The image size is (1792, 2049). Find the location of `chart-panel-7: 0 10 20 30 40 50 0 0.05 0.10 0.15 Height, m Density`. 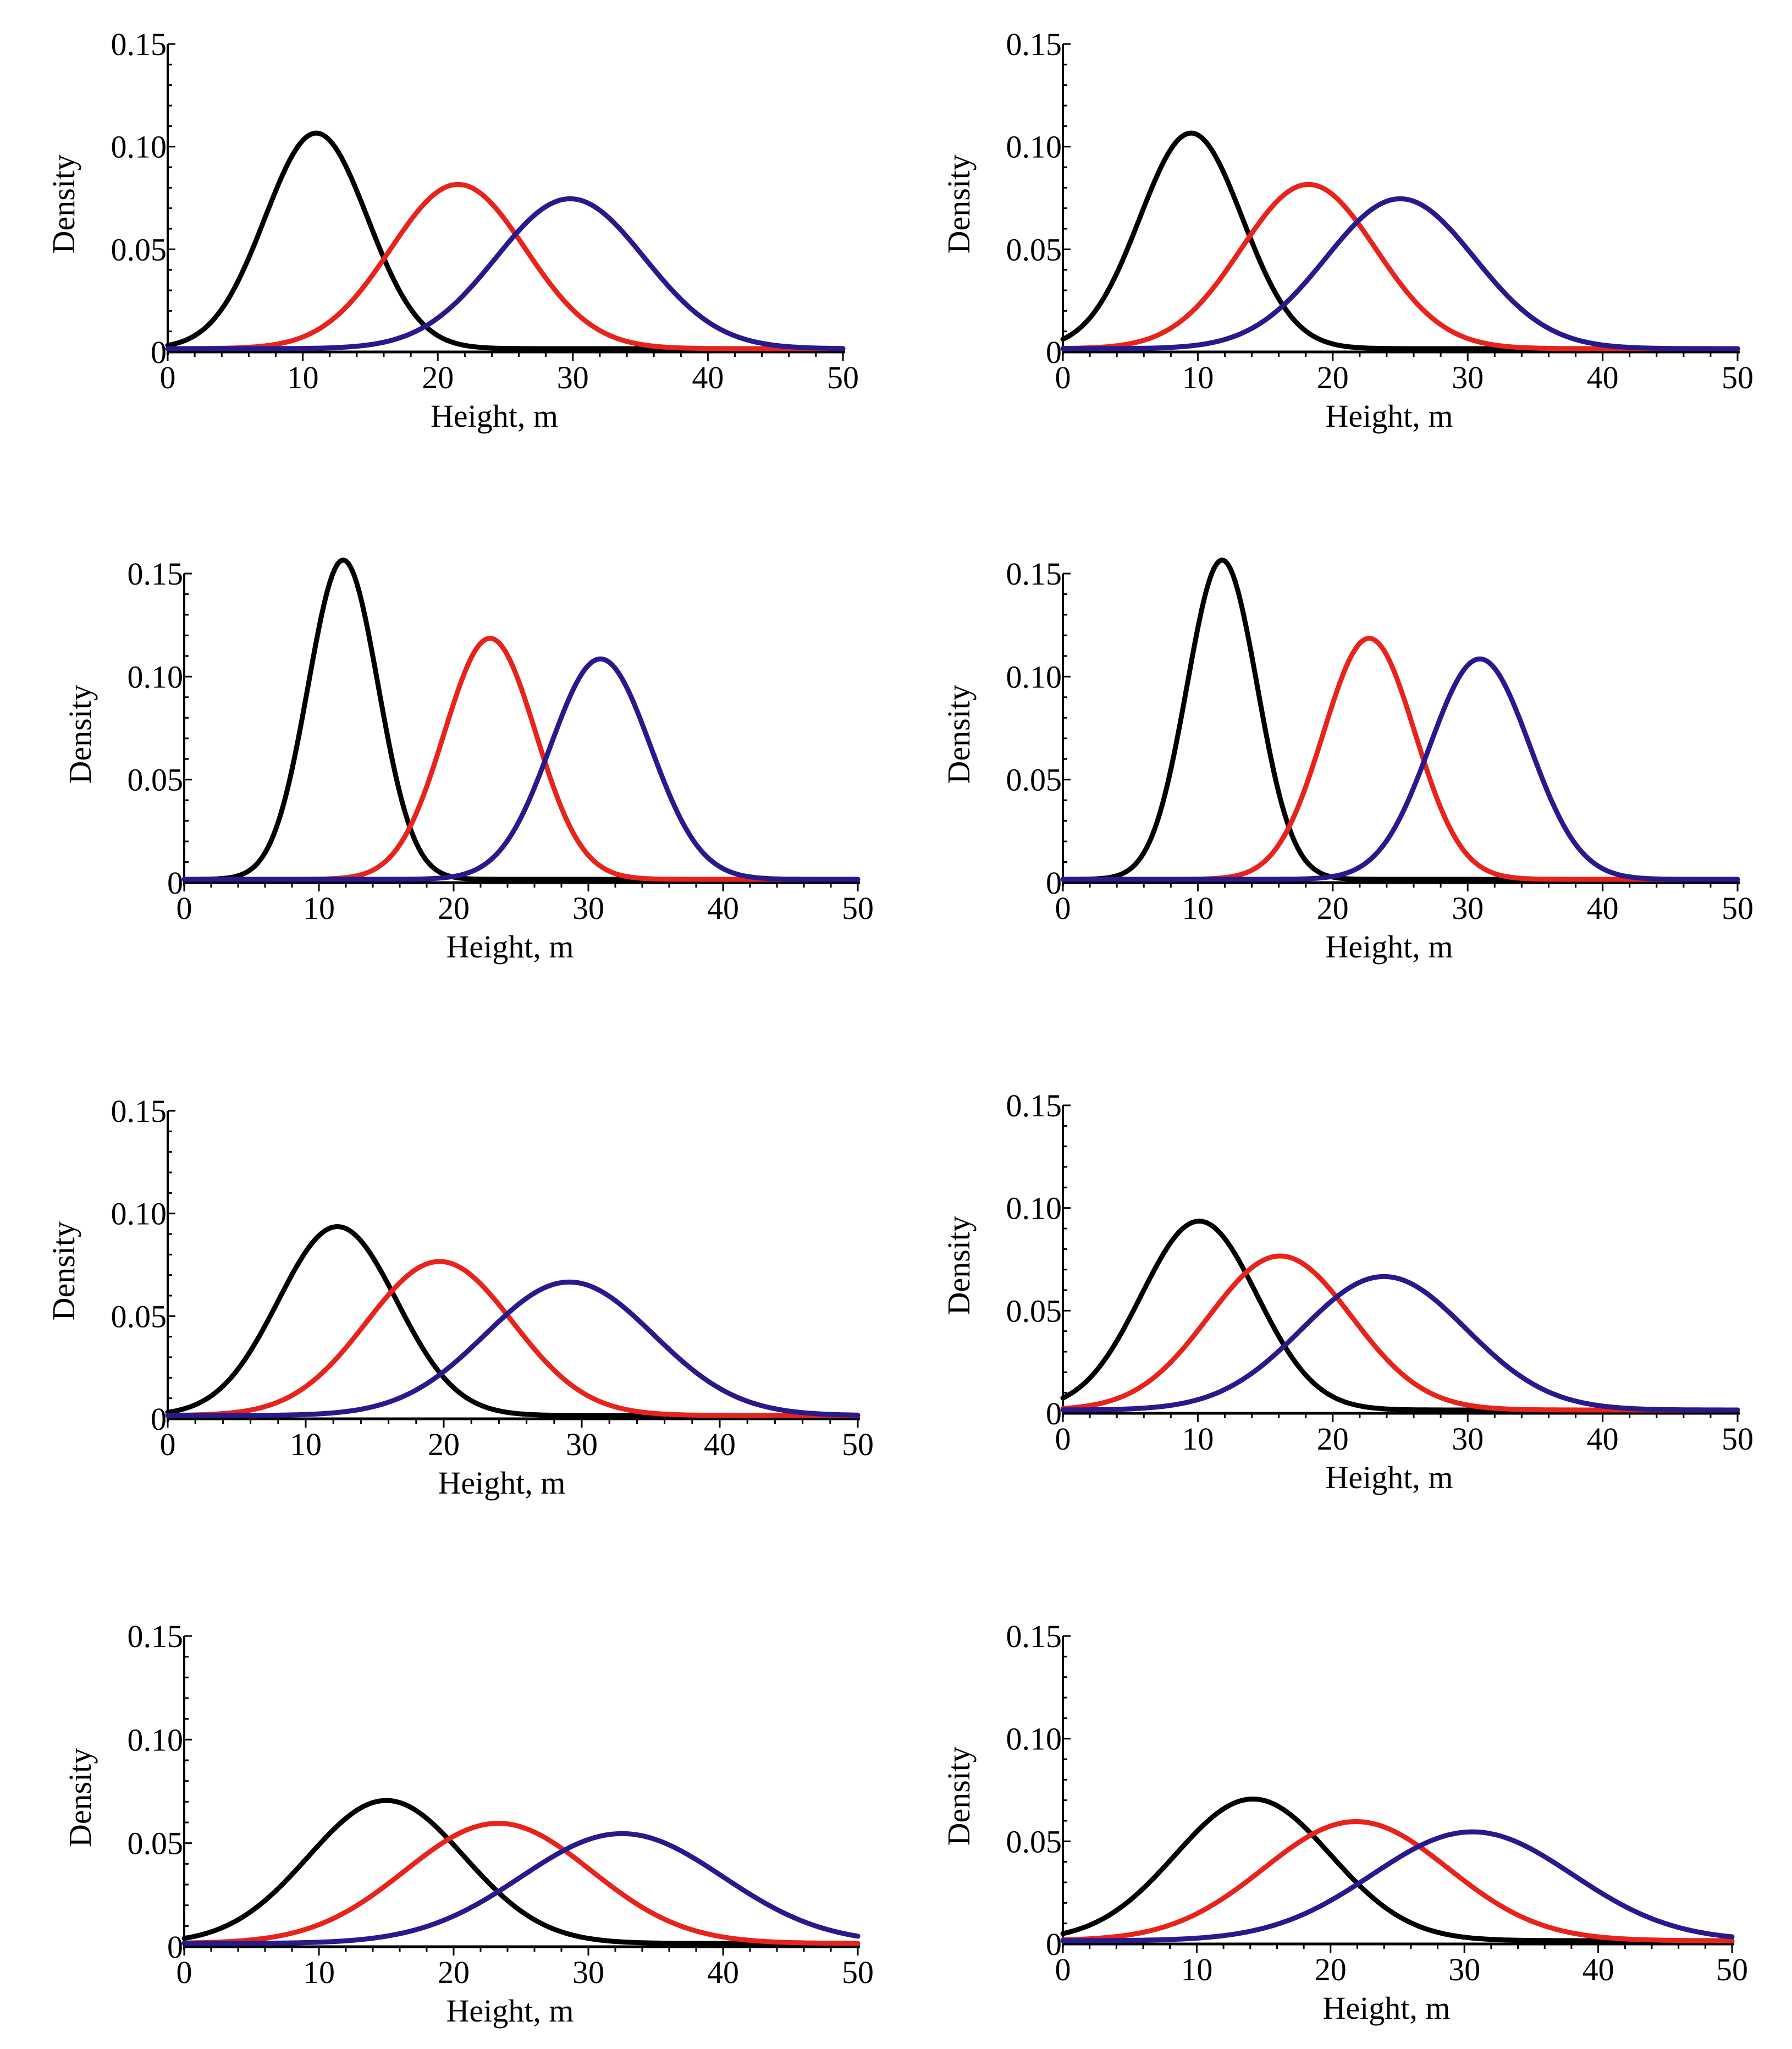

chart-panel-7: 0 10 20 30 40 50 0 0.05 0.10 0.15 Height, m Density is located at coordinates (468, 1824).